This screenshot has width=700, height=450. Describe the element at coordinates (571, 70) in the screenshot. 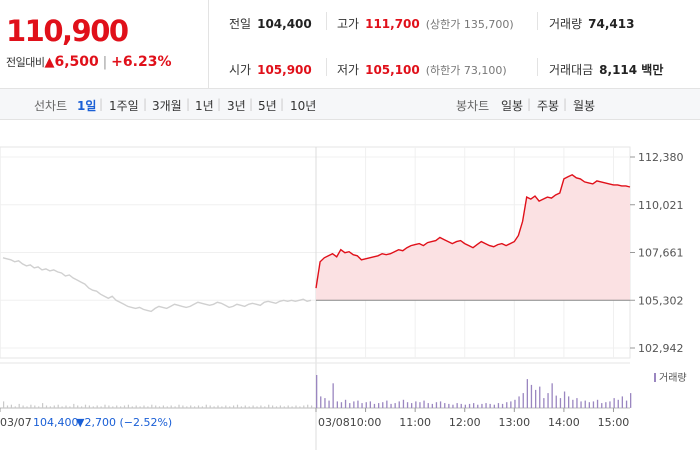

I see `amount-label: 거래대금` at that location.